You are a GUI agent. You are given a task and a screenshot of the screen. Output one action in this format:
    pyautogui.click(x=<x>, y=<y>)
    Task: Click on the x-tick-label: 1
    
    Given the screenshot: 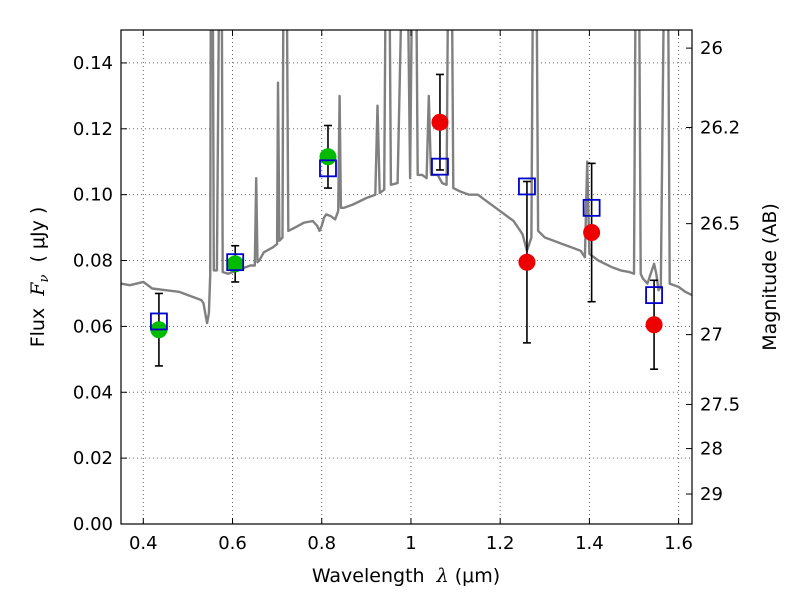 What is the action you would take?
    pyautogui.click(x=410, y=543)
    